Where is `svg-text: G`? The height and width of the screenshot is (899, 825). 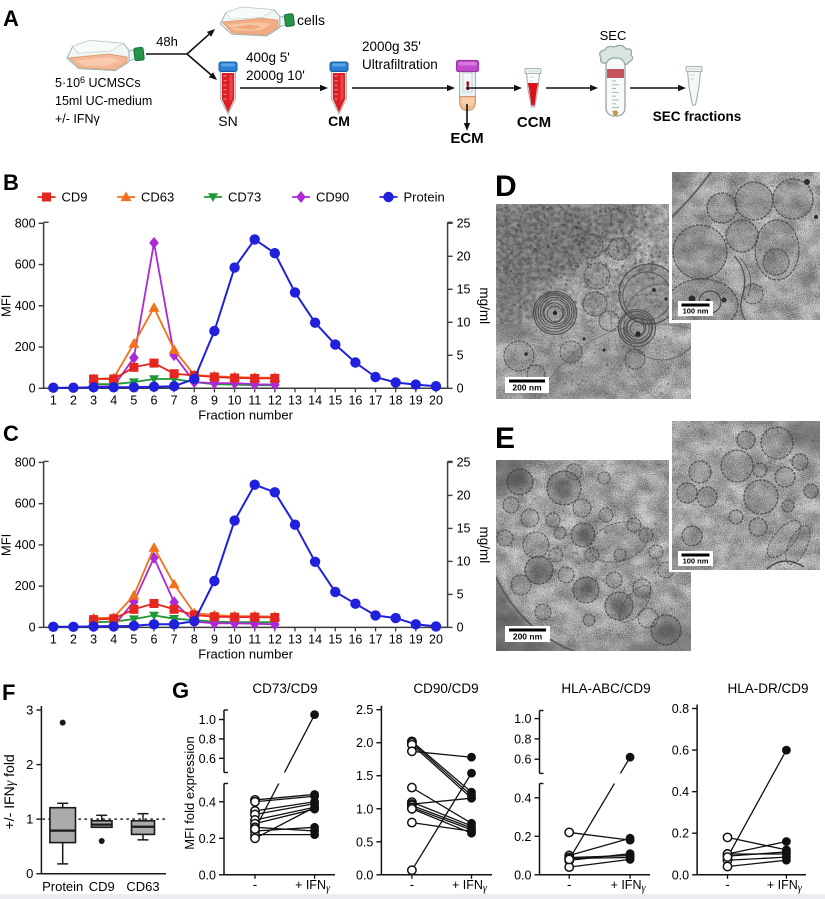 svg-text: G is located at coordinates (180, 690).